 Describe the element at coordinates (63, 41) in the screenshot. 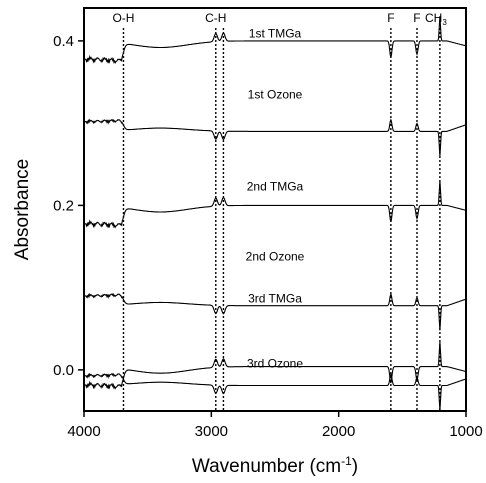

I see `y-tick-label: 0.4` at that location.